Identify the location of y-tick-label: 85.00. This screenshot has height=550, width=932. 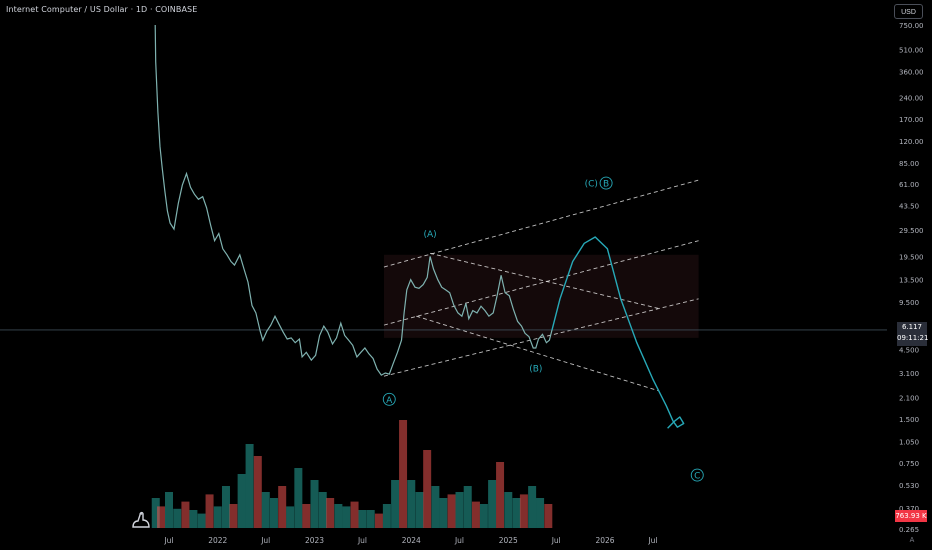
(909, 164).